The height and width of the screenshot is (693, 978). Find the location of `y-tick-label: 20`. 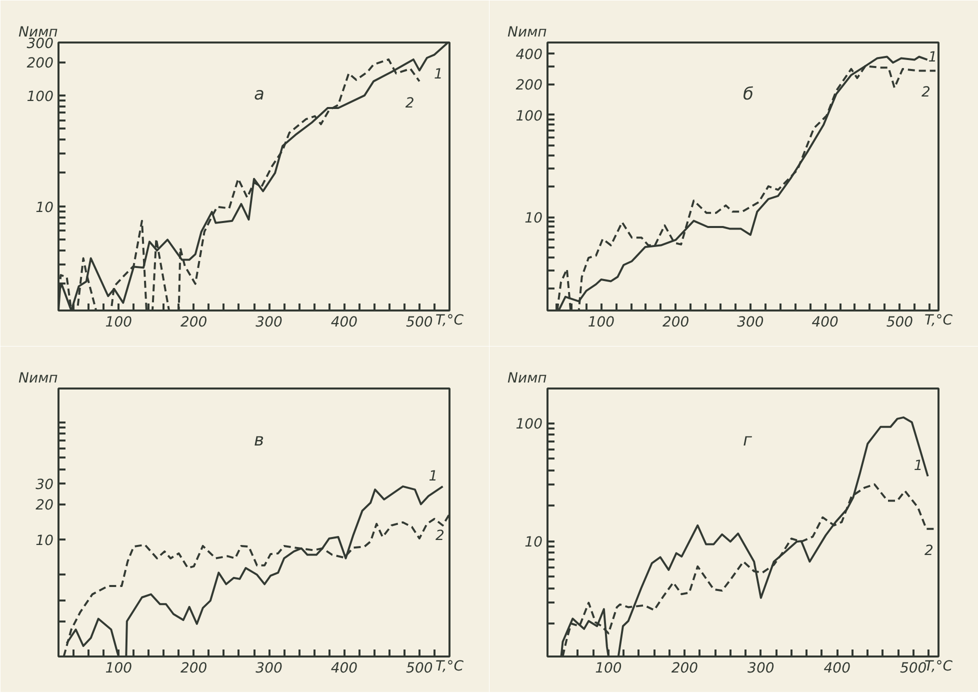

y-tick-label: 20 is located at coordinates (45, 506).